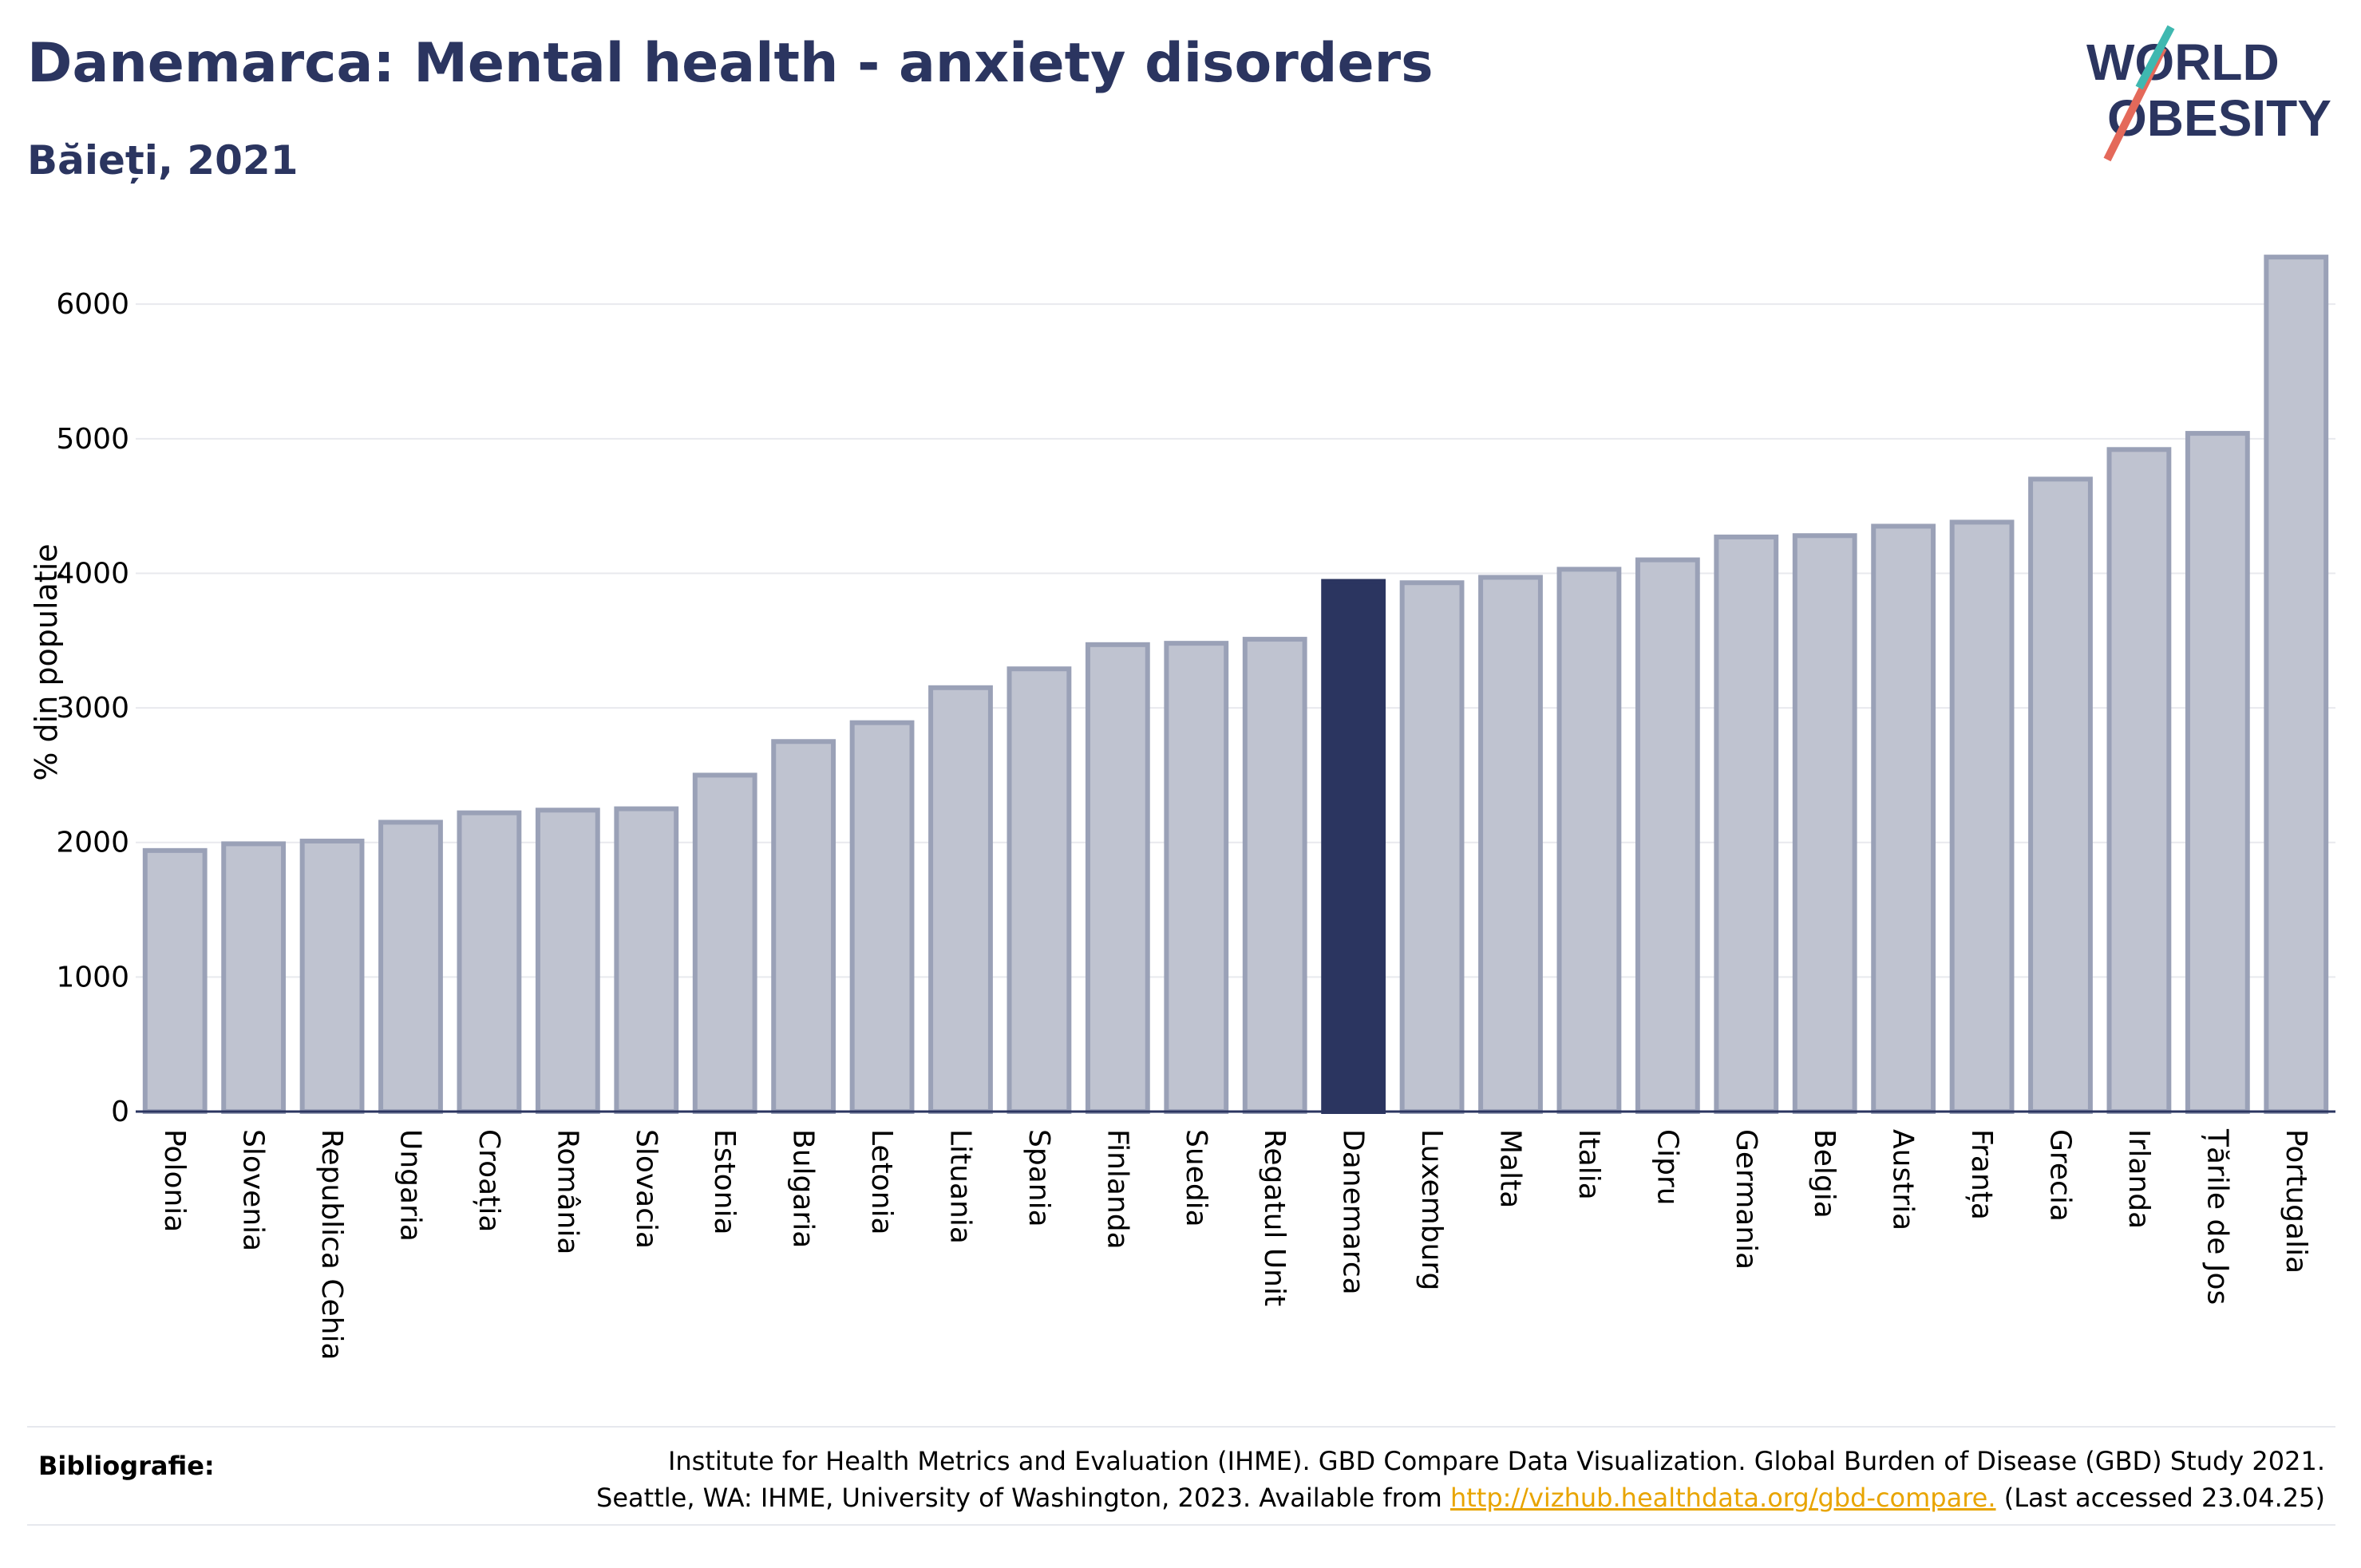  What do you see at coordinates (1181, 1525) in the screenshot?
I see `divider-bottom` at bounding box center [1181, 1525].